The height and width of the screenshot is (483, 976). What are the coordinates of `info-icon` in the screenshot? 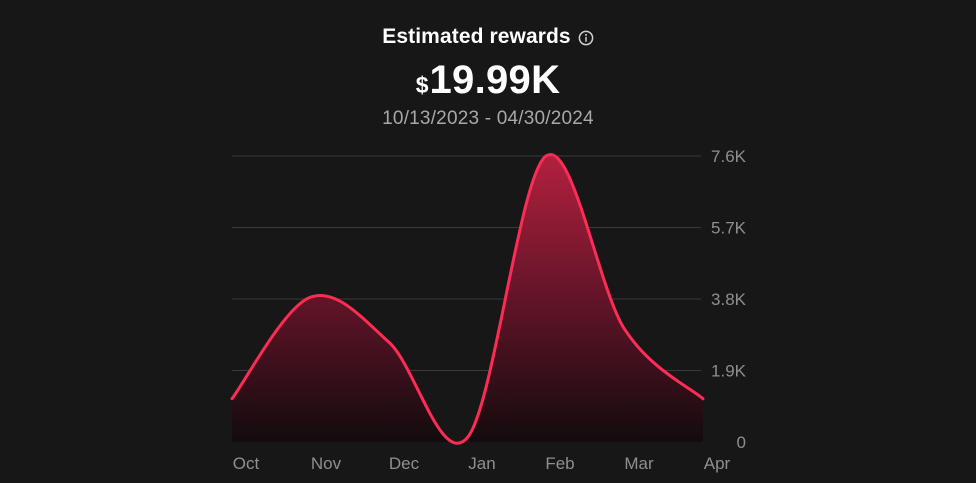 It's located at (586, 38).